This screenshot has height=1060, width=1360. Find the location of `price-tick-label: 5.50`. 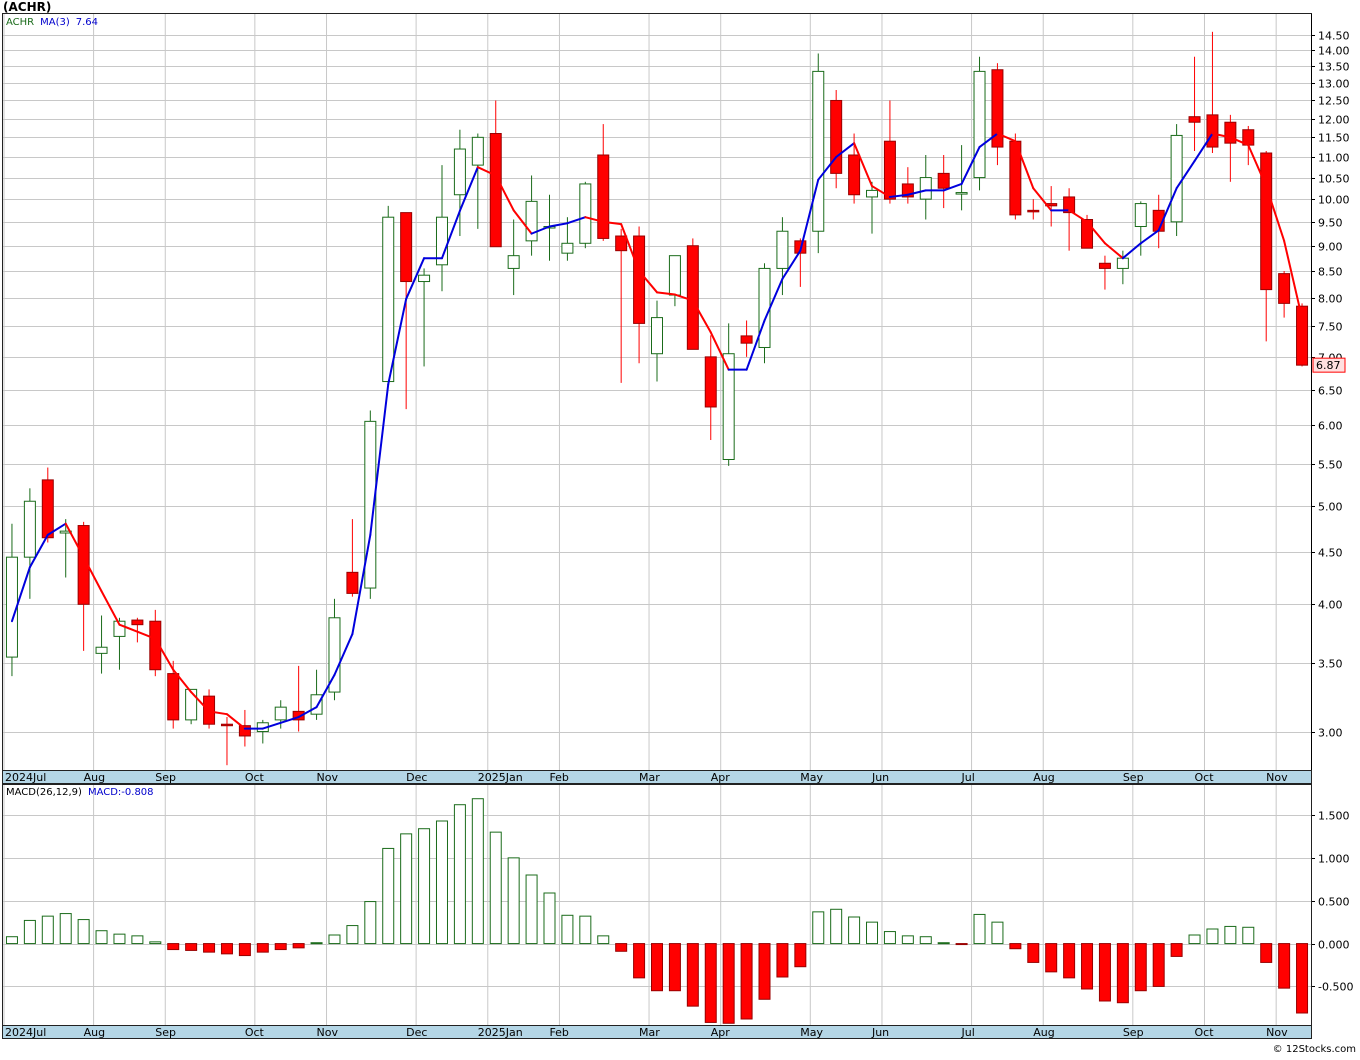

price-tick-label: 5.50 is located at coordinates (1330, 465).